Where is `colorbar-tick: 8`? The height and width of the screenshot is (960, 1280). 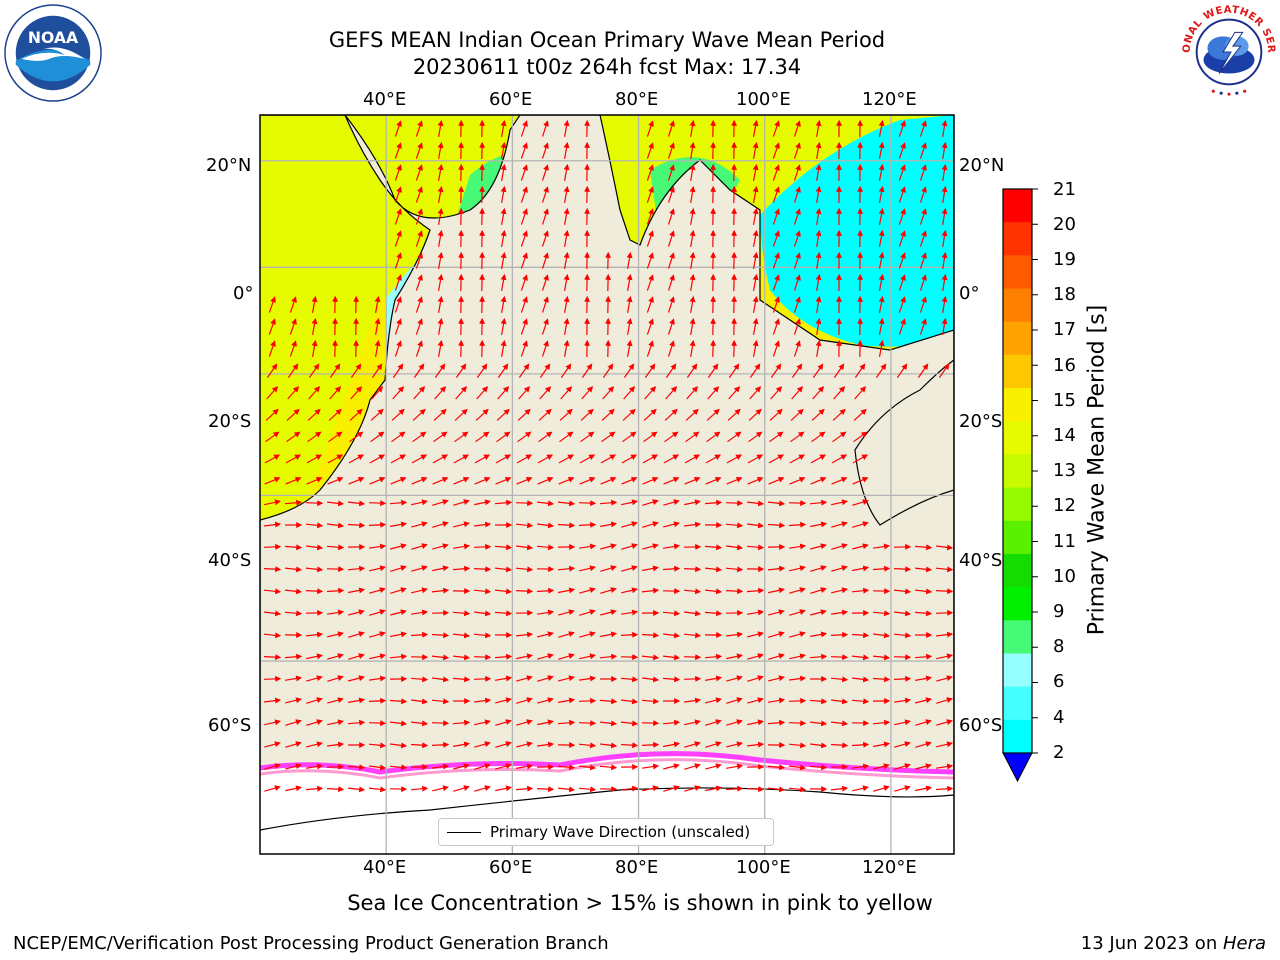 colorbar-tick: 8 is located at coordinates (1059, 646).